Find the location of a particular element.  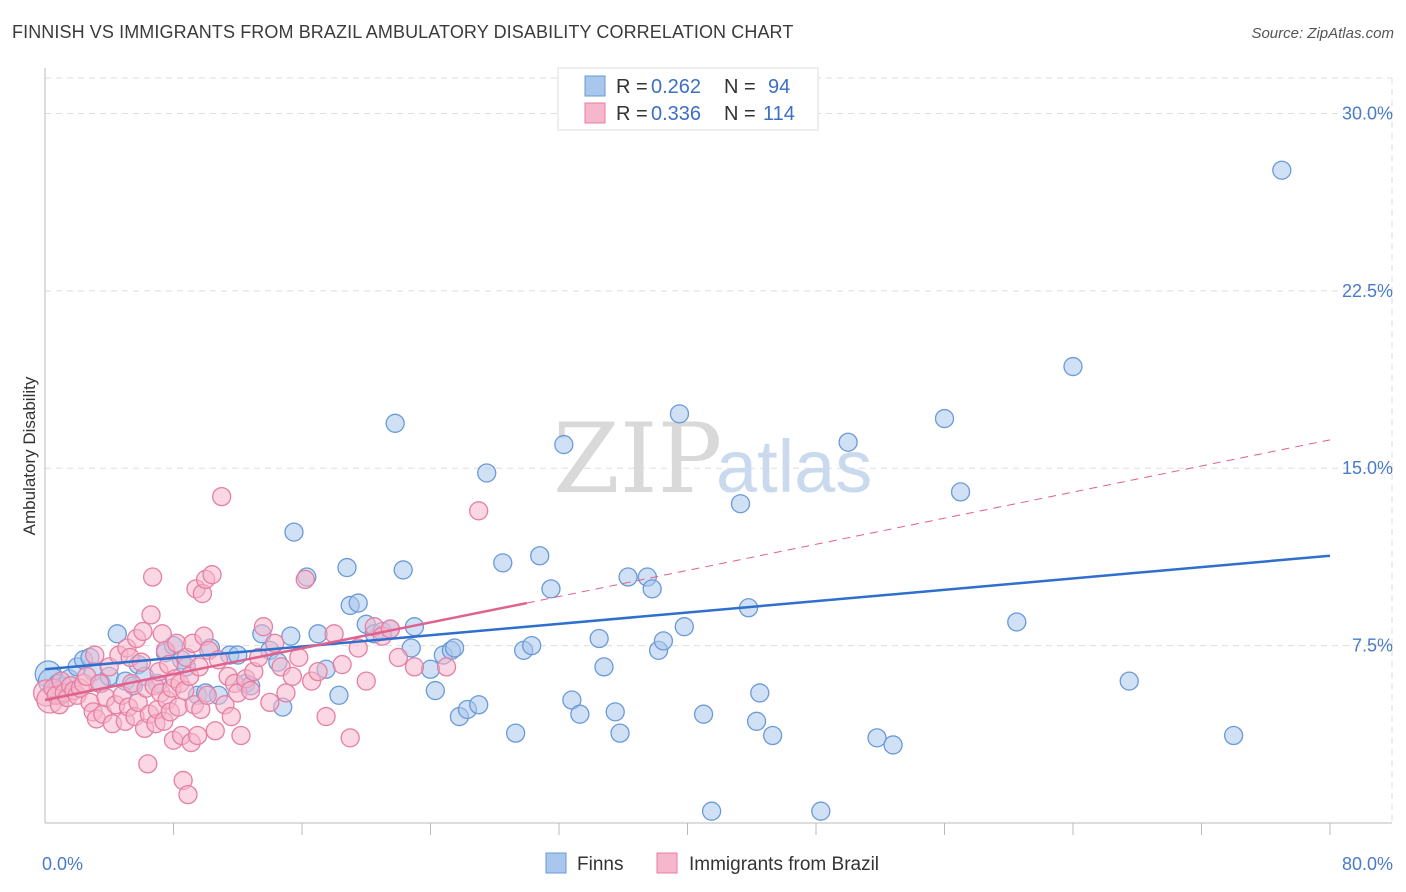

y-tick-label-0: 7.5% is located at coordinates (1372, 646).